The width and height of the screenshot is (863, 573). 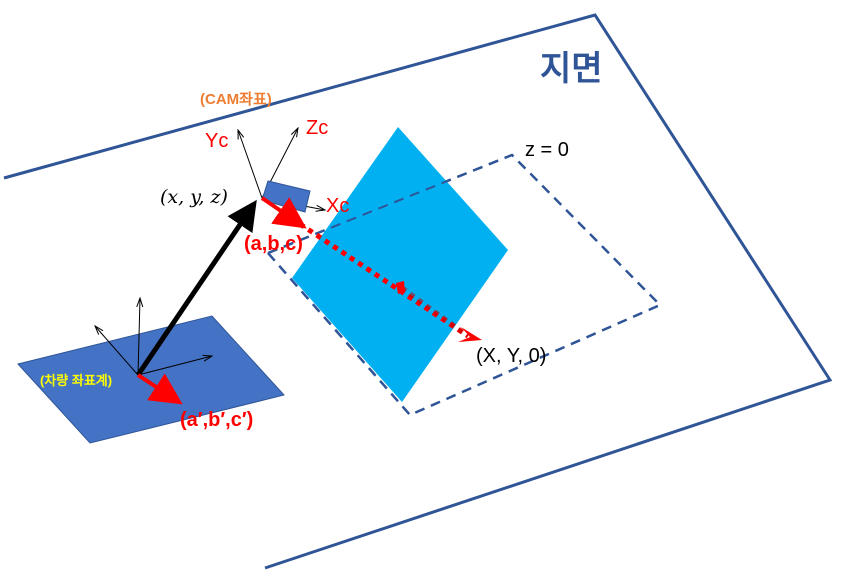 I want to click on ground-label: 지면, so click(x=571, y=69).